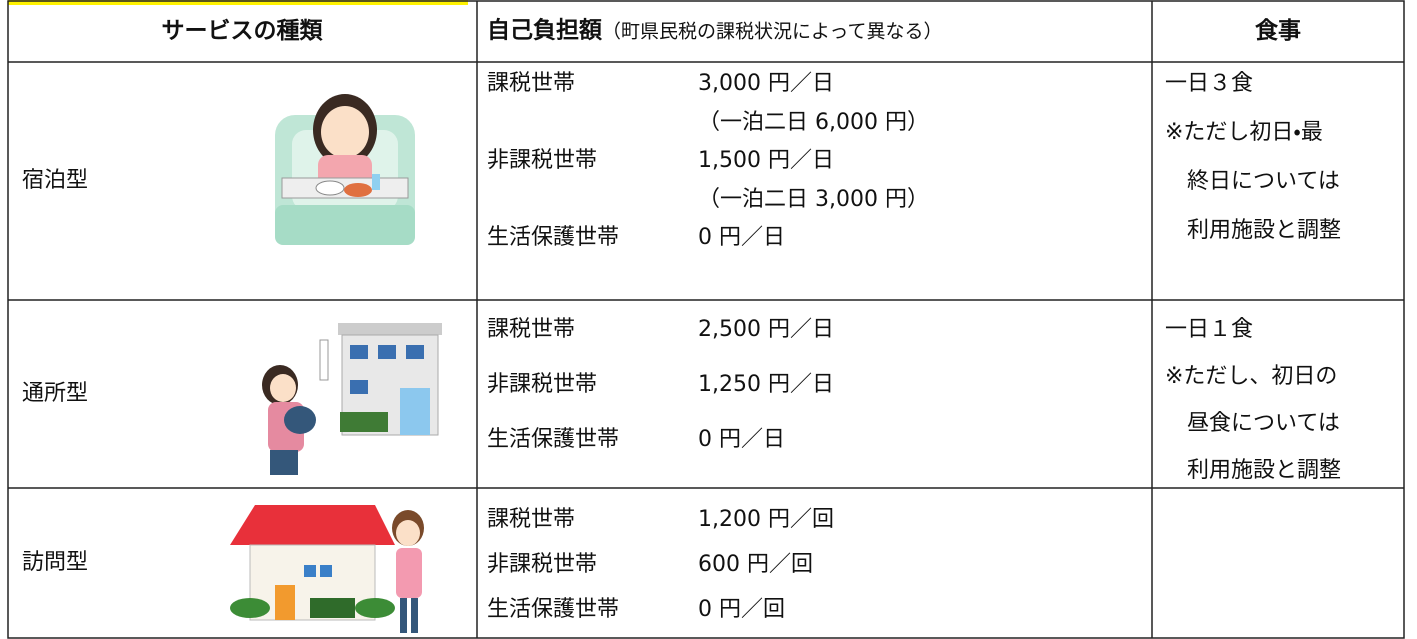  I want to click on cost-amount: 1,500 円／日, so click(766, 161).